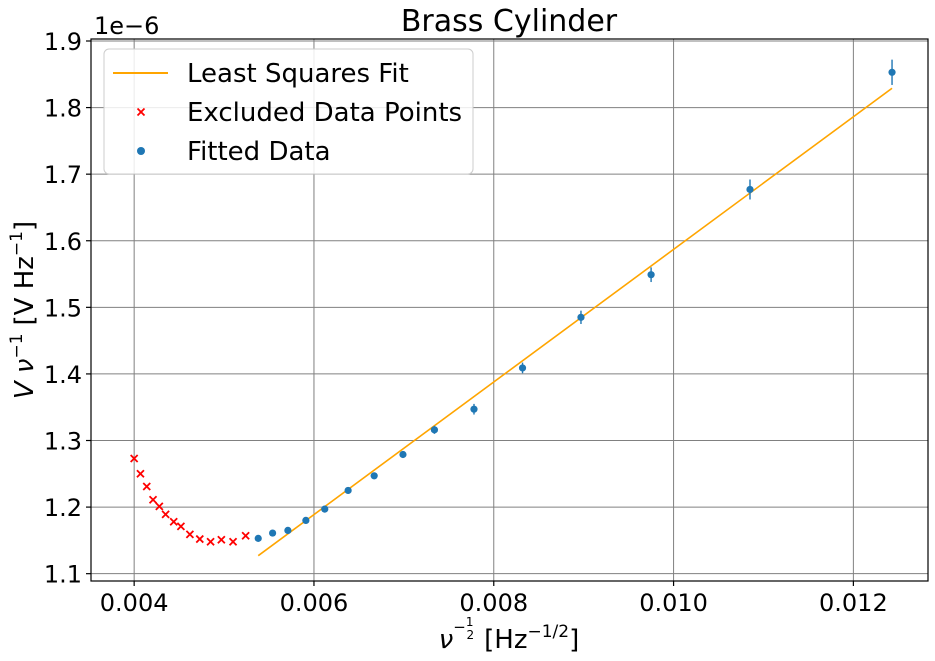  Describe the element at coordinates (63, 308) in the screenshot. I see `y-tick-label: 1.5` at that location.